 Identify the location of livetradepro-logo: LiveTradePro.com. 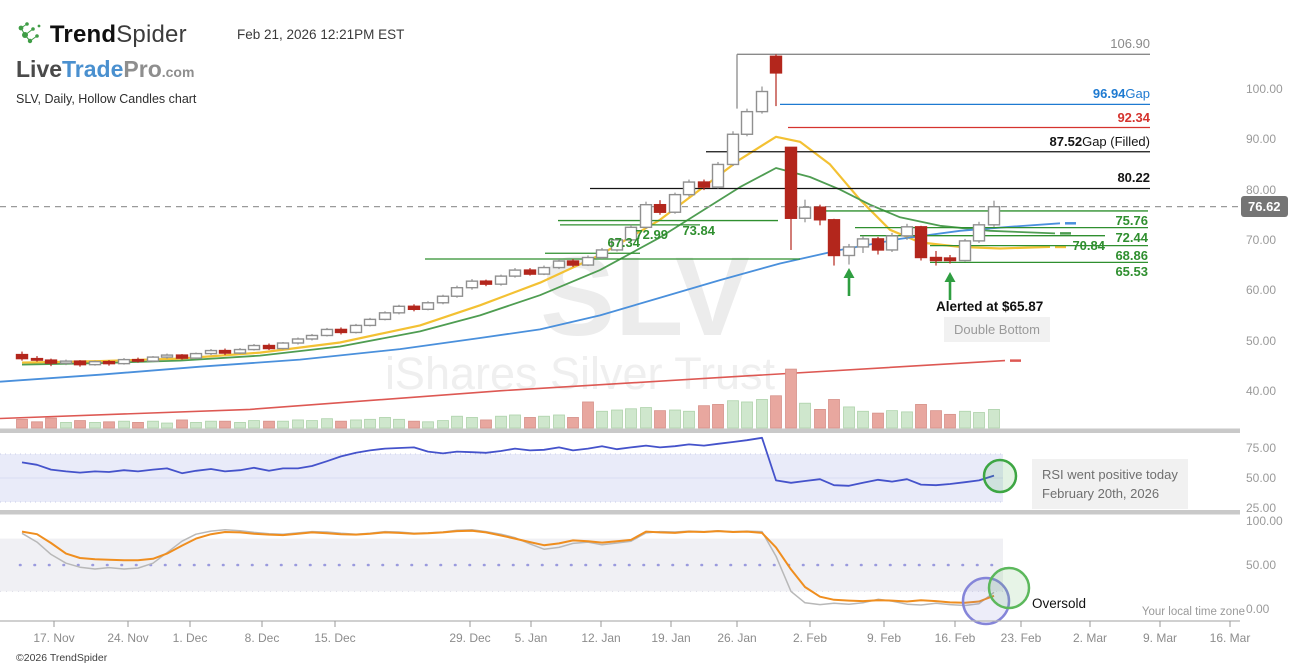
(105, 69).